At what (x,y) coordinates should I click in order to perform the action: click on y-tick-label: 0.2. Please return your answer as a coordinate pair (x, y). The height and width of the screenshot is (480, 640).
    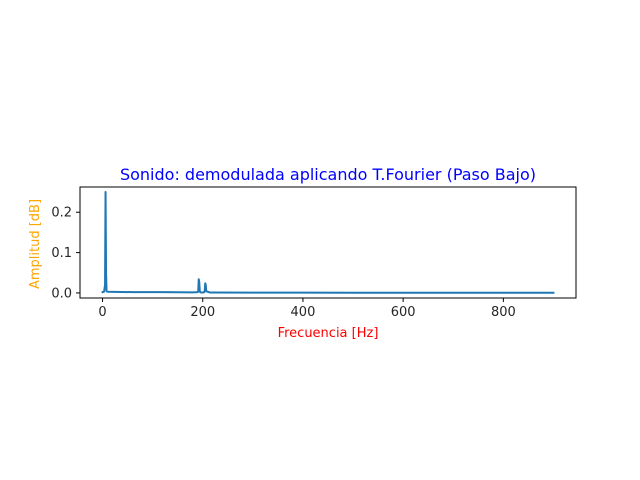
    Looking at the image, I should click on (61, 213).